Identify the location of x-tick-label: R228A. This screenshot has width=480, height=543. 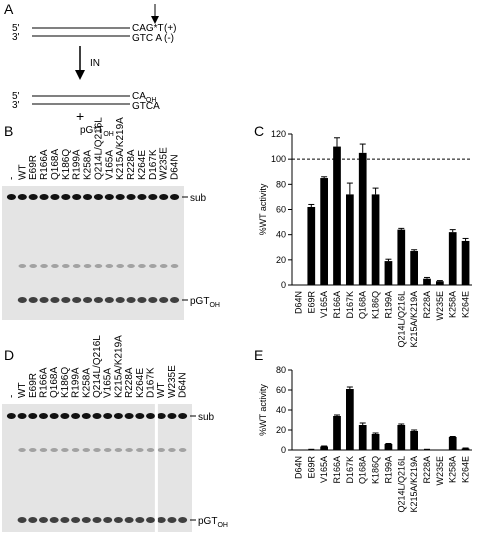
(427, 470).